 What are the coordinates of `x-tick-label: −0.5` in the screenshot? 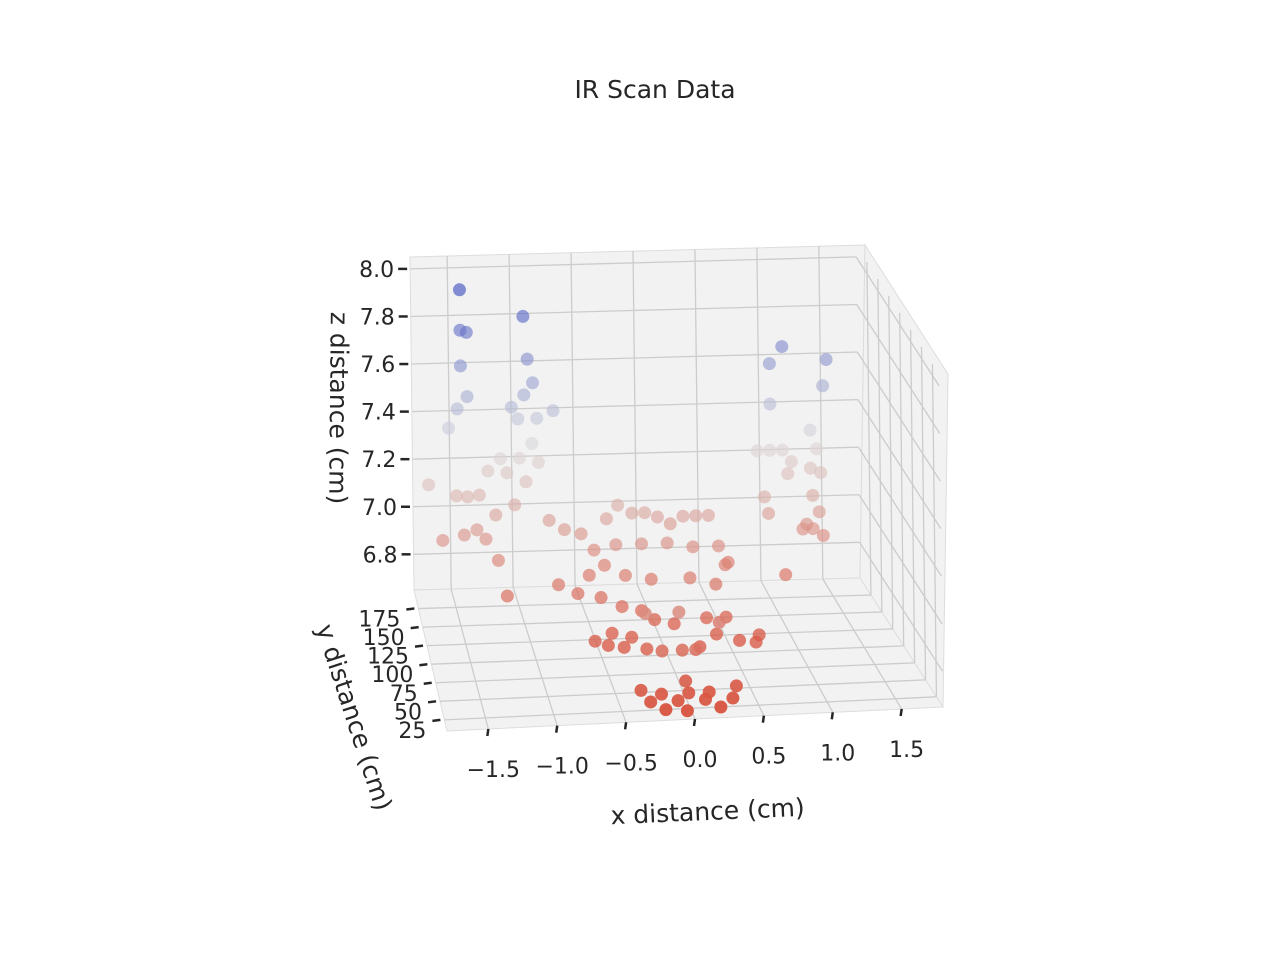 It's located at (630, 763).